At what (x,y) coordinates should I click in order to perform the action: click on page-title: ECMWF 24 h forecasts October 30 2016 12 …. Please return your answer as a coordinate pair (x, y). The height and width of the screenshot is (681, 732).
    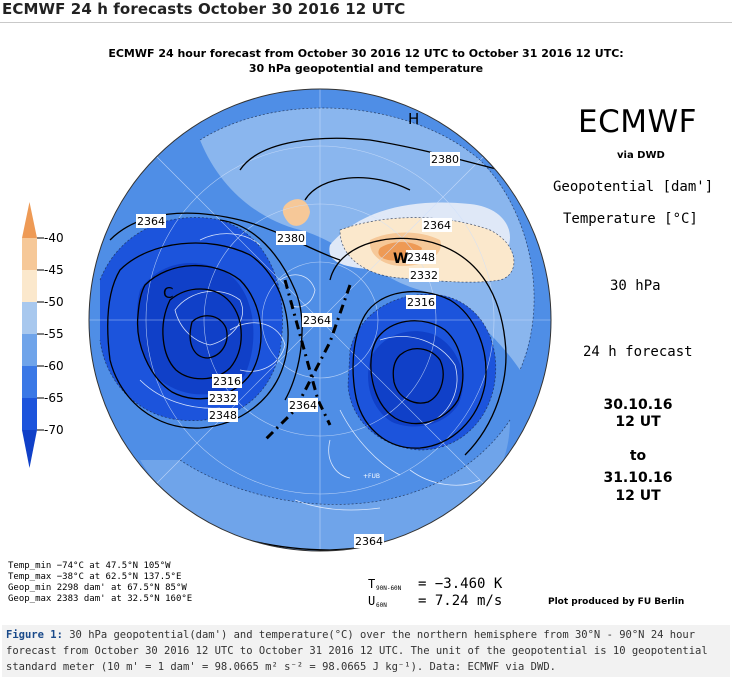
    Looking at the image, I should click on (204, 9).